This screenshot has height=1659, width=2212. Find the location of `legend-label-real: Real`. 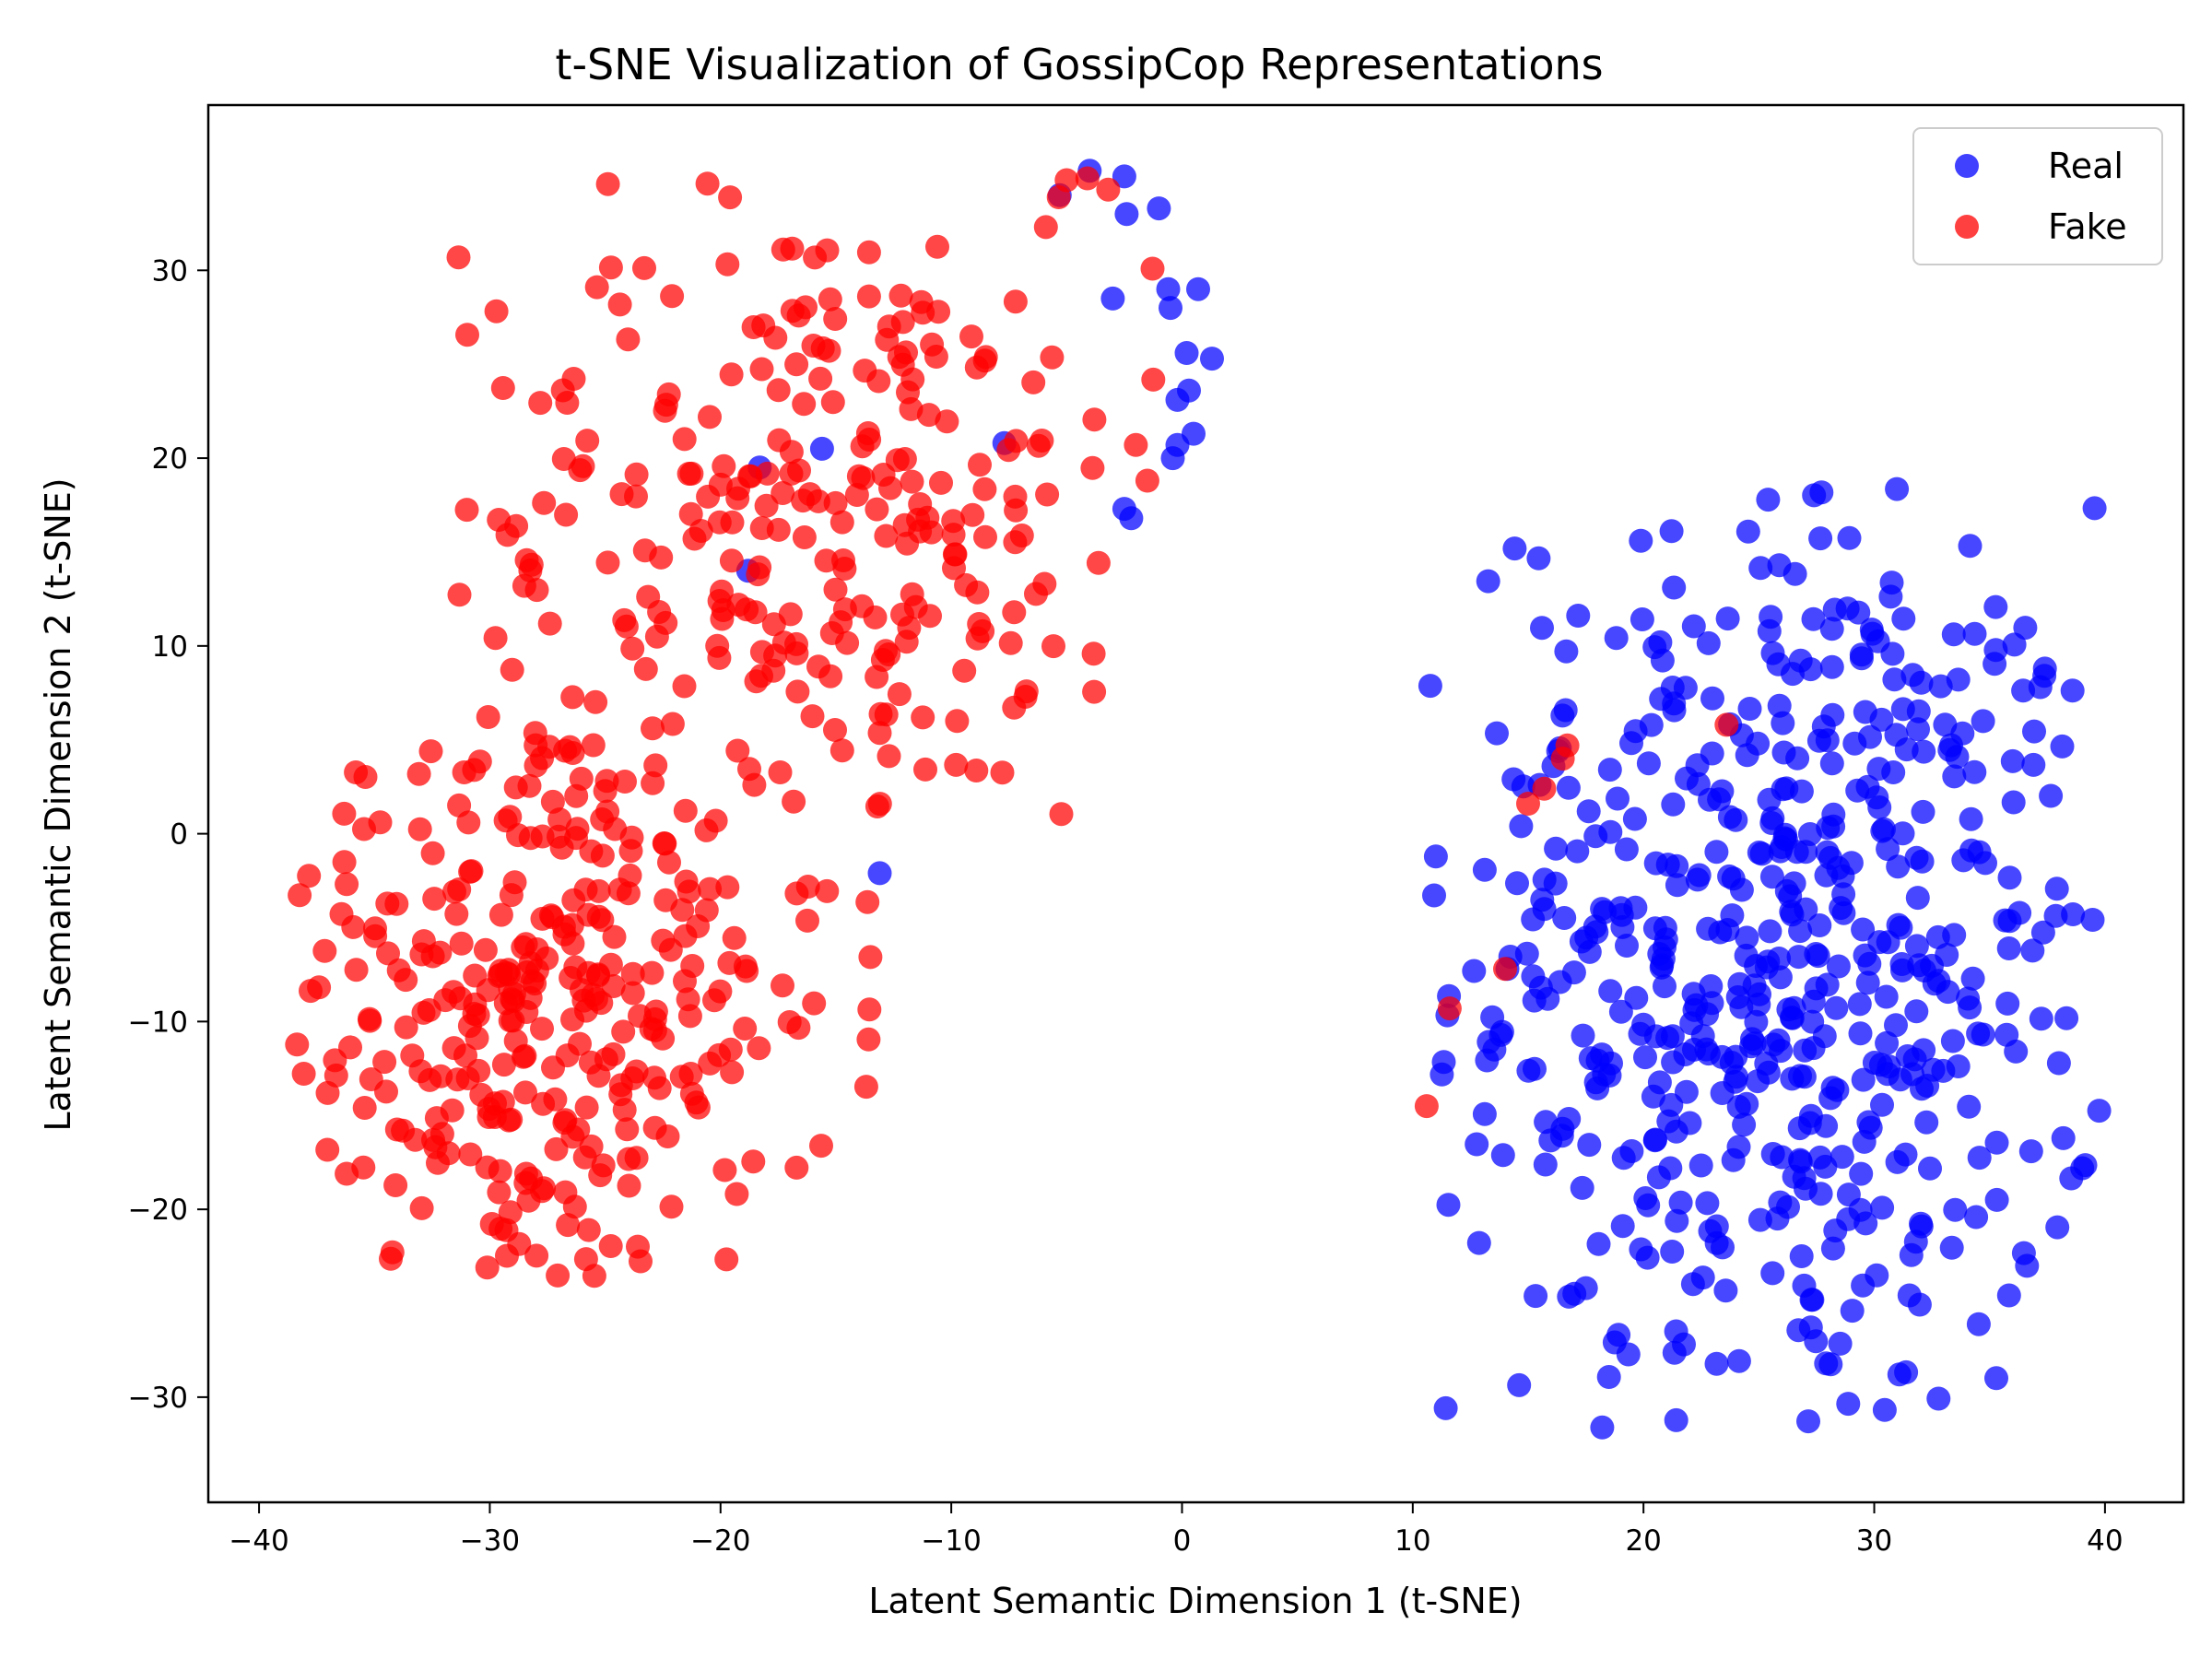

legend-label-real: Real is located at coordinates (2086, 166).